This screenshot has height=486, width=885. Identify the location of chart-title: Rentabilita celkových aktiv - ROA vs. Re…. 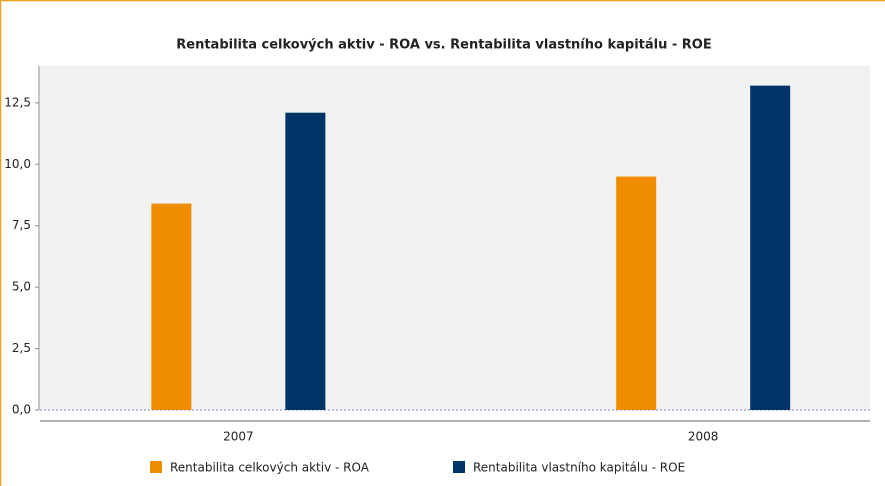
(443, 45).